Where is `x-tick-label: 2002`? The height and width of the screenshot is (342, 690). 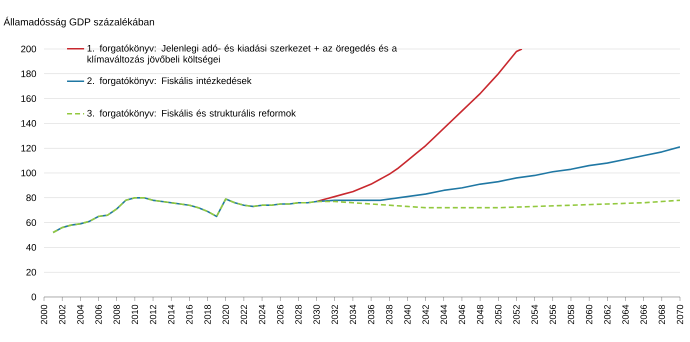 x-tick-label: 2002 is located at coordinates (62, 314).